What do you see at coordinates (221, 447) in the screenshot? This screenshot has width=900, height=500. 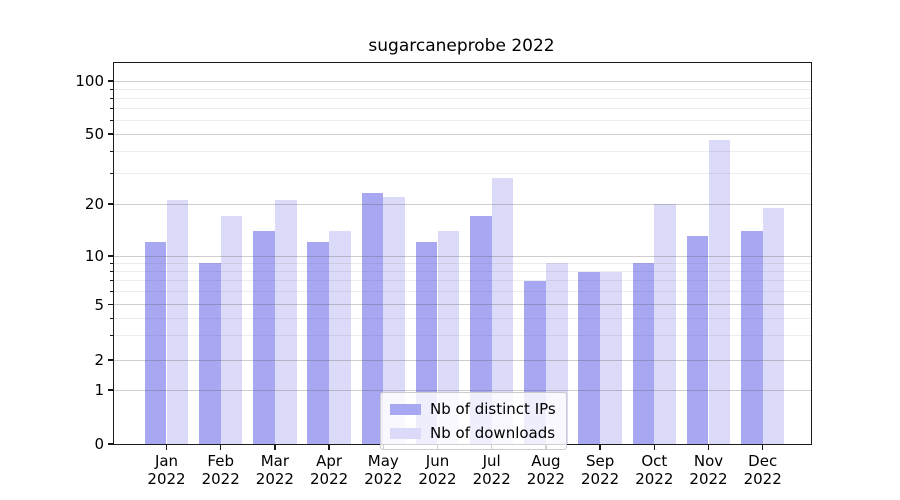 I see `x-tick-feb` at bounding box center [221, 447].